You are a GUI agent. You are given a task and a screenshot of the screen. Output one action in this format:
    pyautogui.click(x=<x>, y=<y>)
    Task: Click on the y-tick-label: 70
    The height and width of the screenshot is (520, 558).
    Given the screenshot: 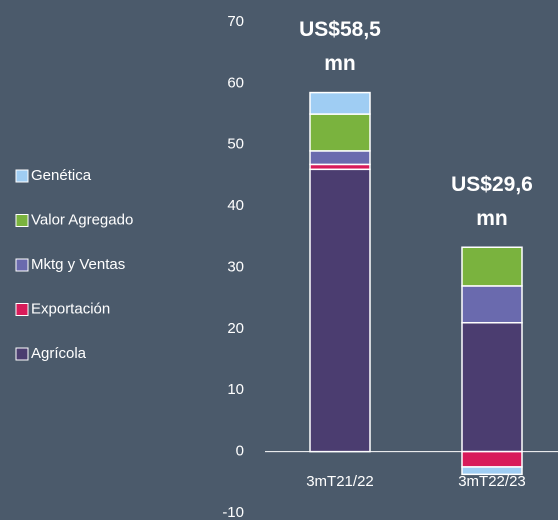 What is the action you would take?
    pyautogui.click(x=235, y=21)
    